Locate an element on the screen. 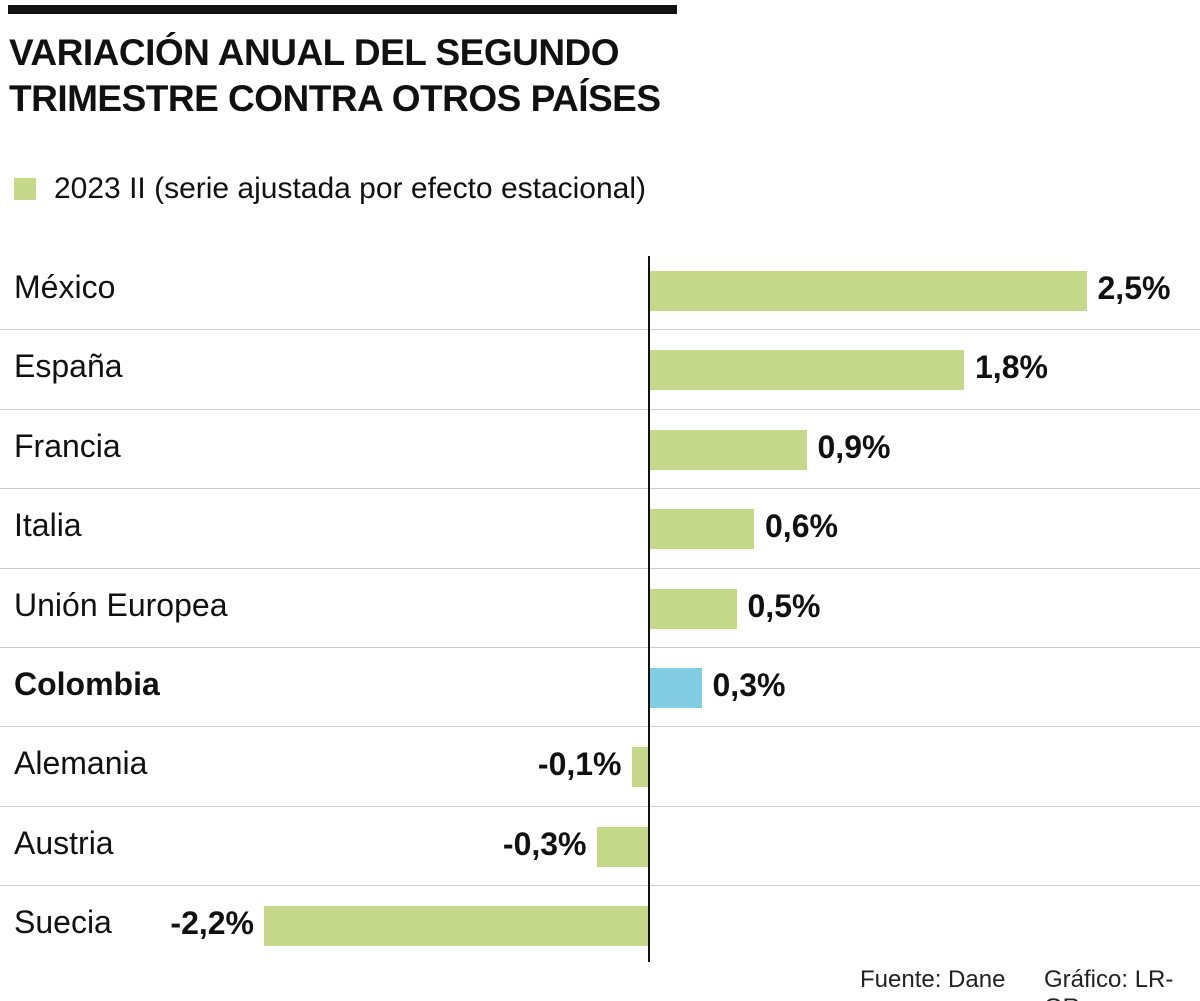 The height and width of the screenshot is (1001, 1200). category-label: España is located at coordinates (68, 366).